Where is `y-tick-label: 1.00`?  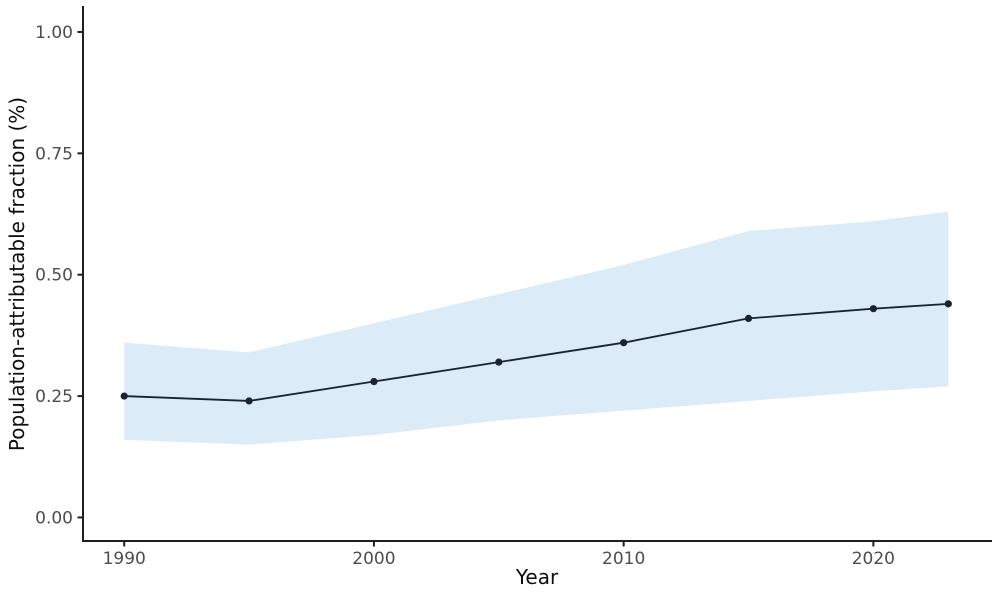
y-tick-label: 1.00 is located at coordinates (54, 33).